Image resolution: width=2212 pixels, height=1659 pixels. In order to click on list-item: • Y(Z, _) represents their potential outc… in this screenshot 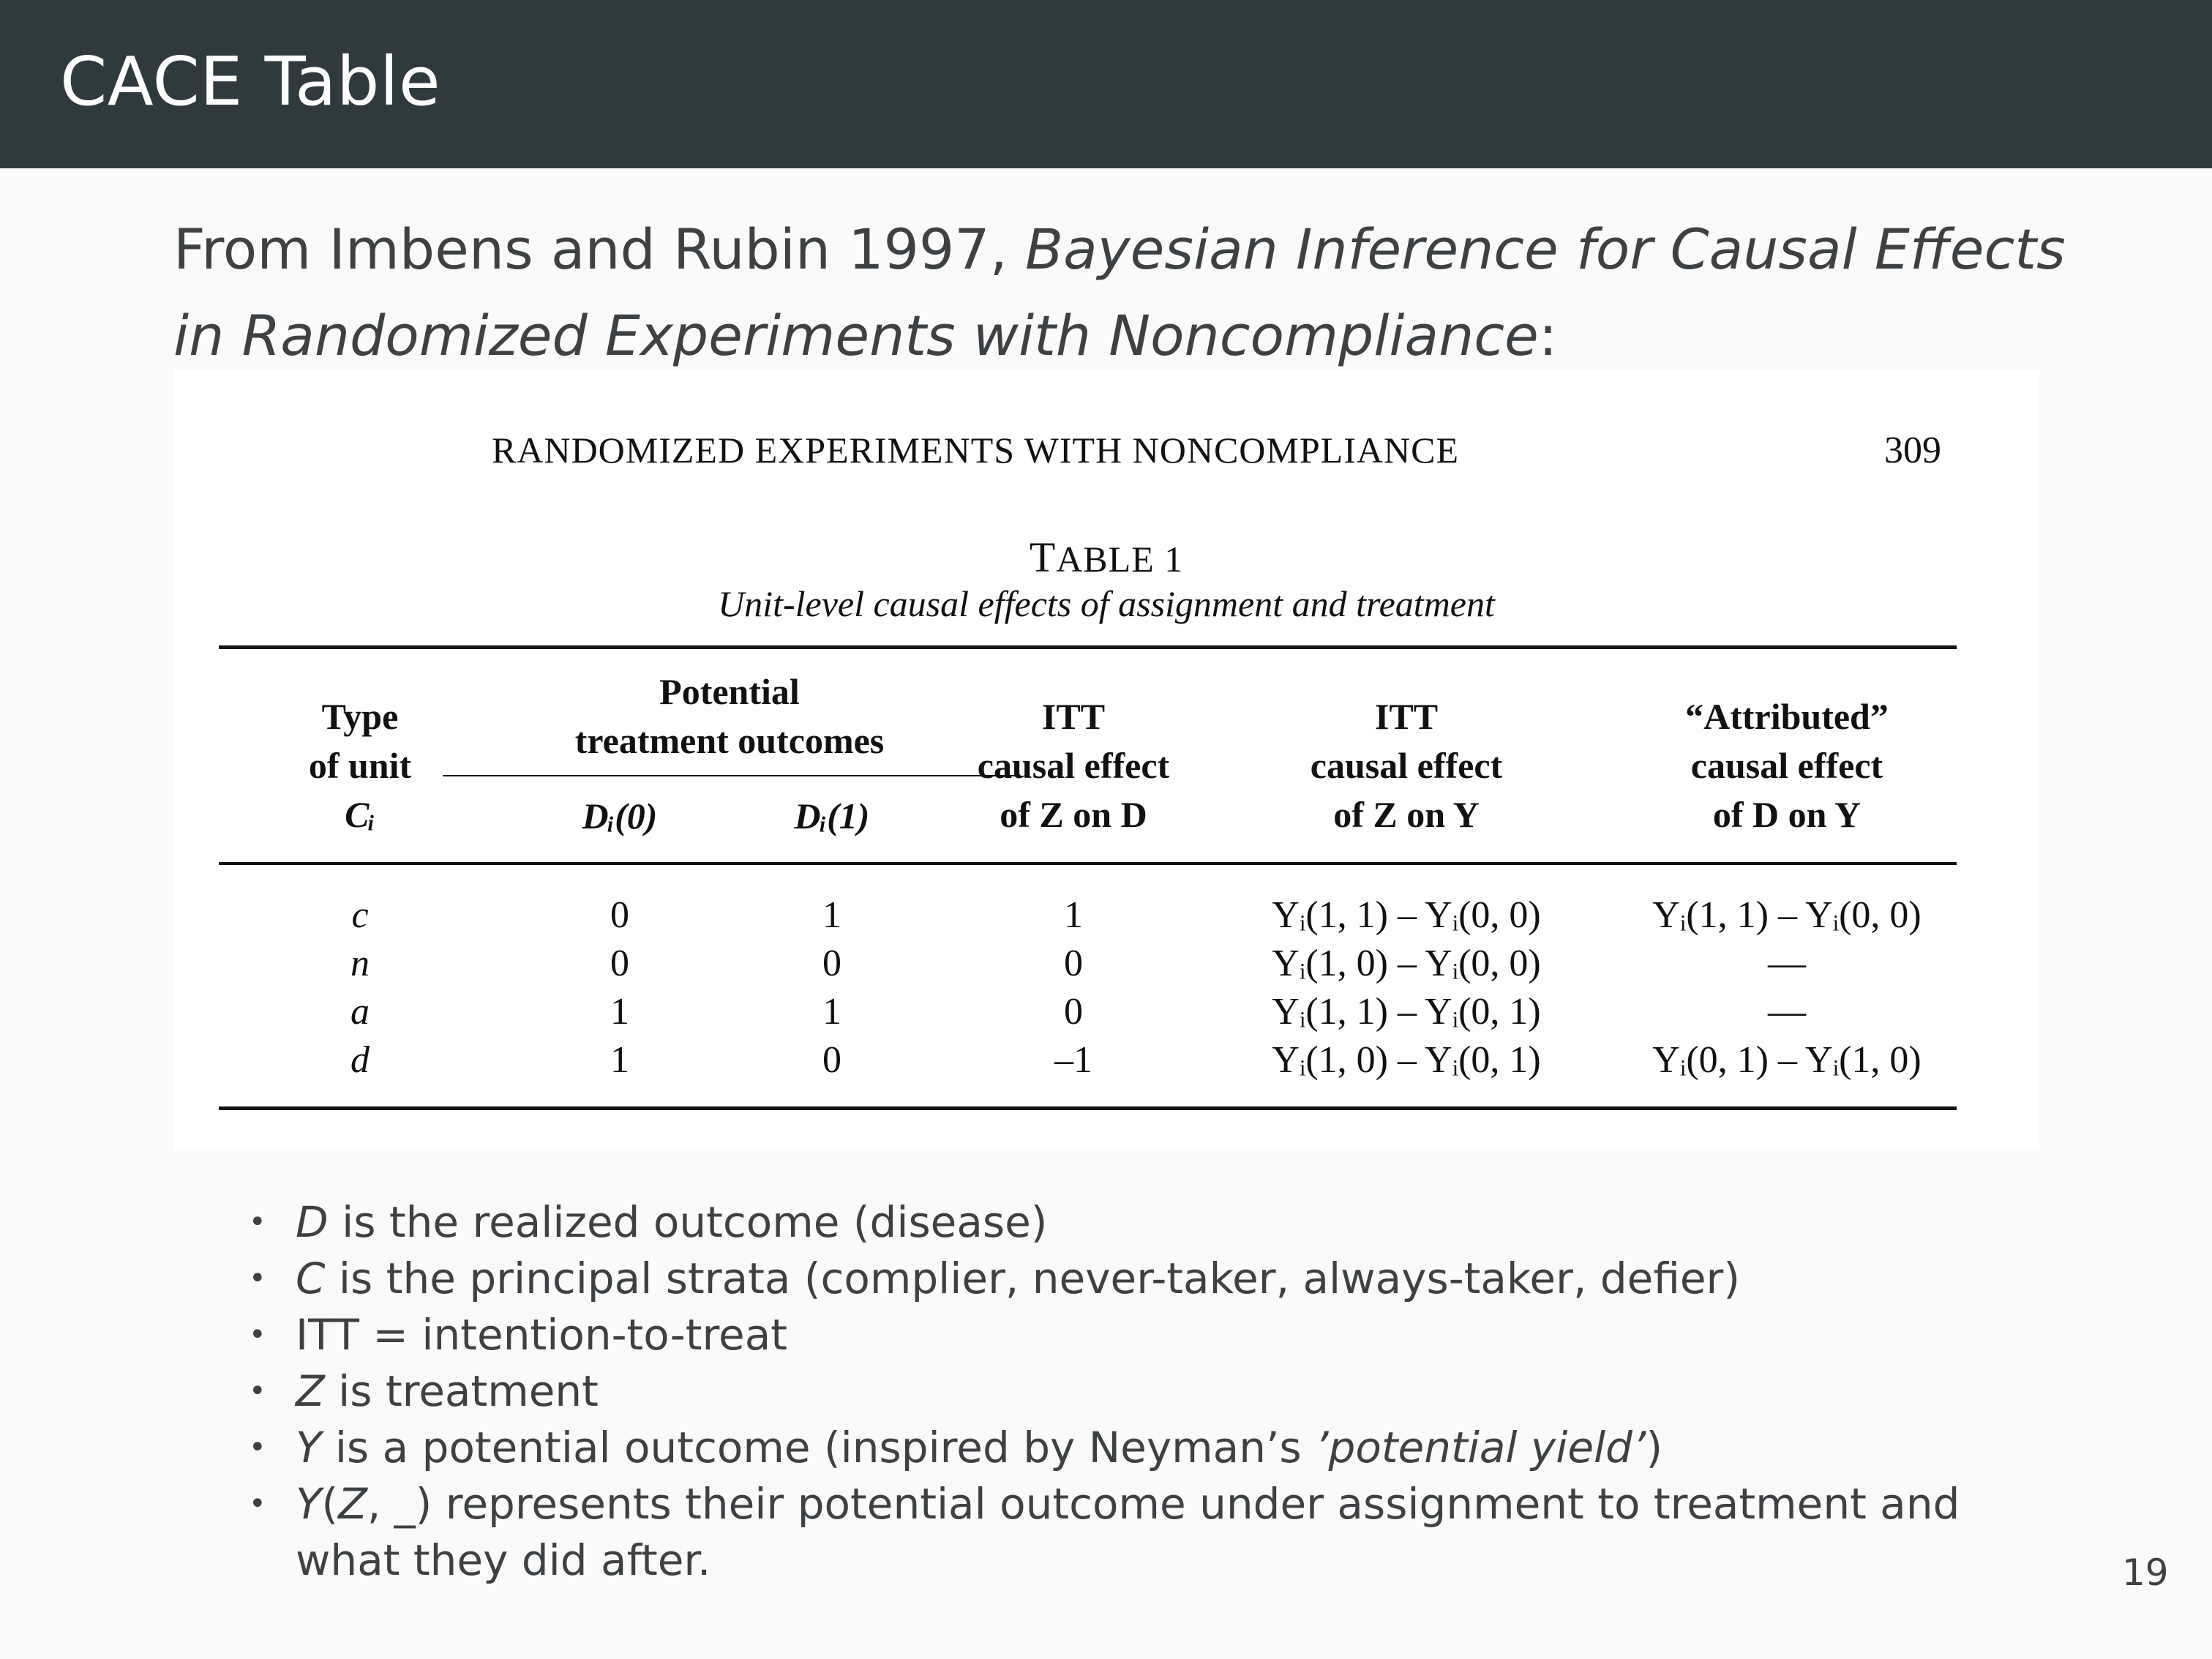, I will do `click(1156, 1533)`.